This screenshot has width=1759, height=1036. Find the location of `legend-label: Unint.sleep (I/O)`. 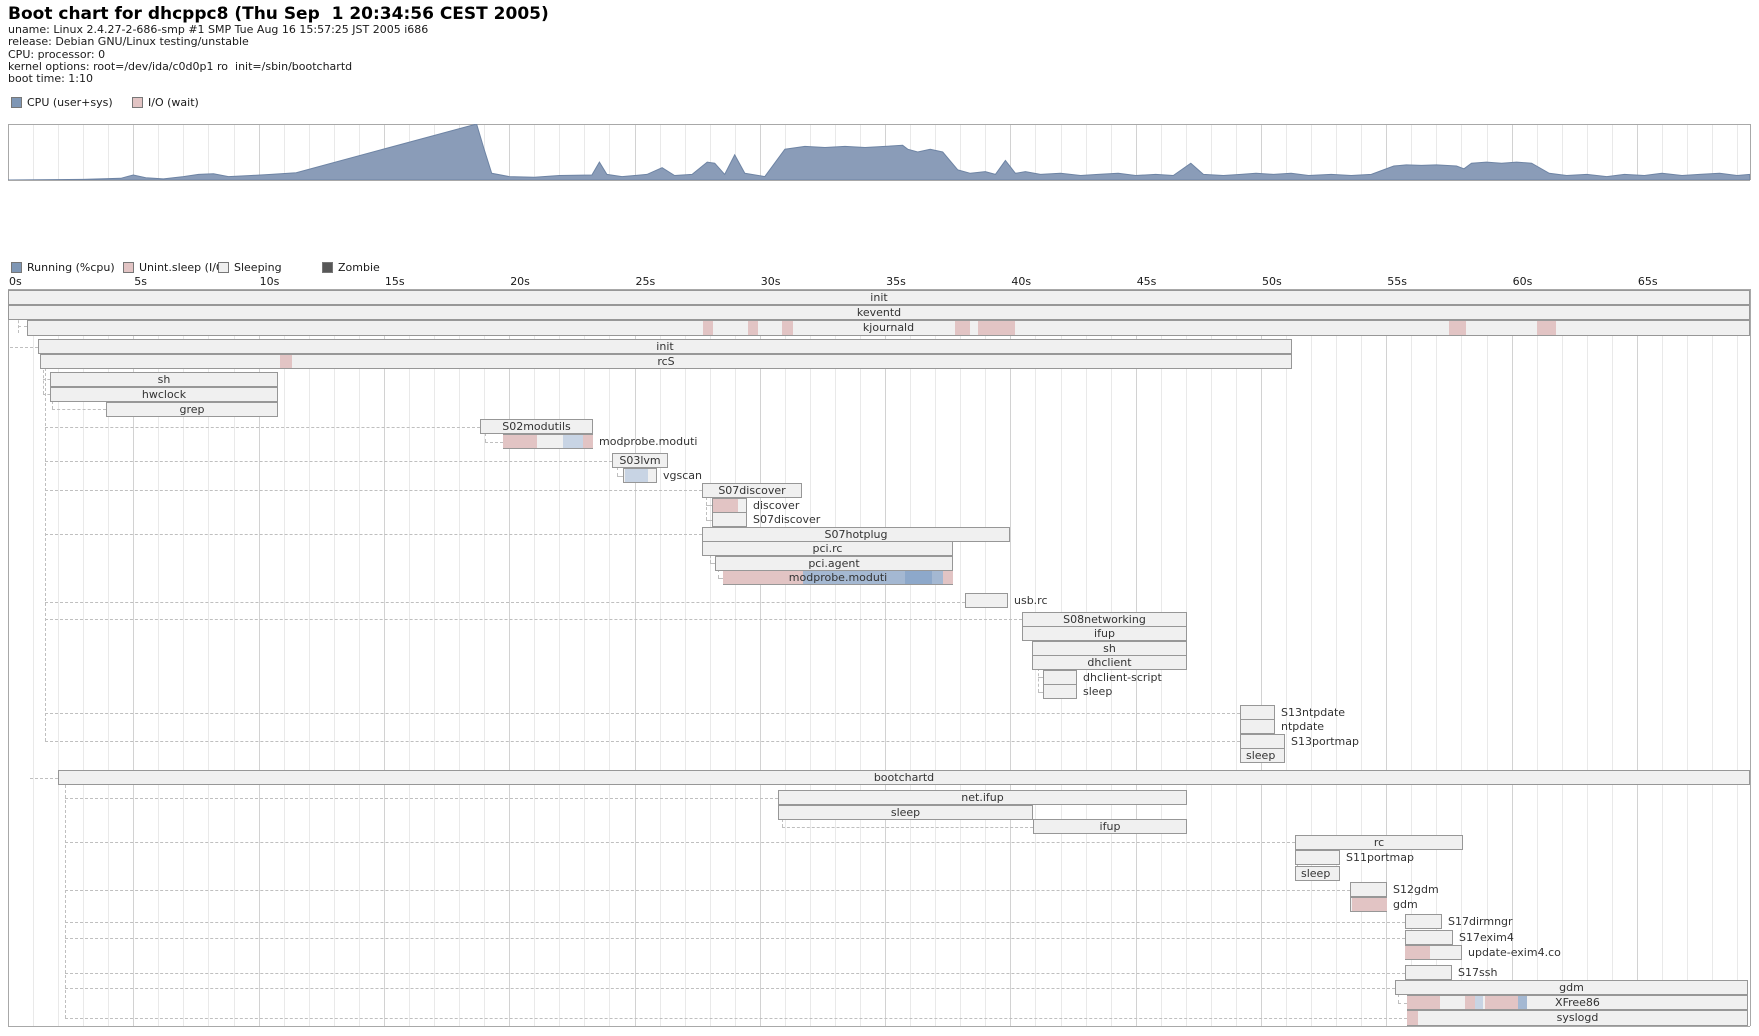

legend-label: Unint.sleep (I/O) is located at coordinates (184, 267).